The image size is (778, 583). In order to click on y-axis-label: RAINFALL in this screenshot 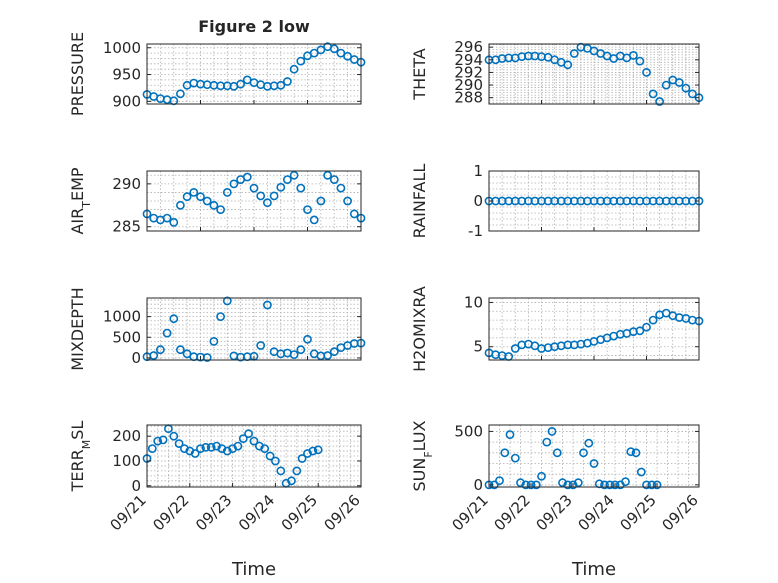, I will do `click(419, 201)`.